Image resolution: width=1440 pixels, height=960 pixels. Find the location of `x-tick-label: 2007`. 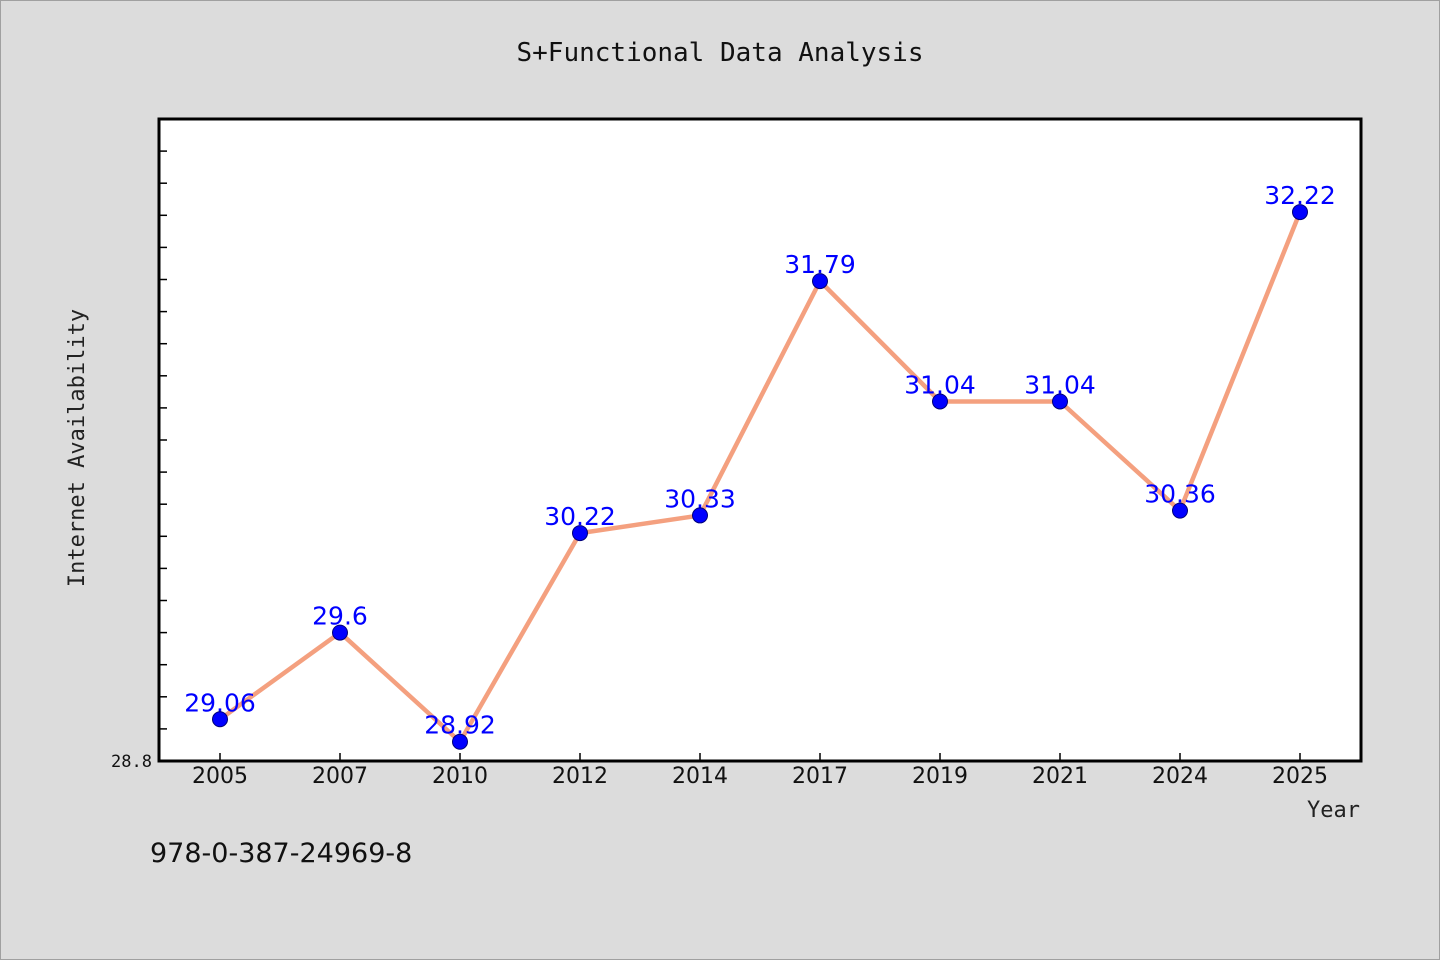

x-tick-label: 2007 is located at coordinates (340, 776).